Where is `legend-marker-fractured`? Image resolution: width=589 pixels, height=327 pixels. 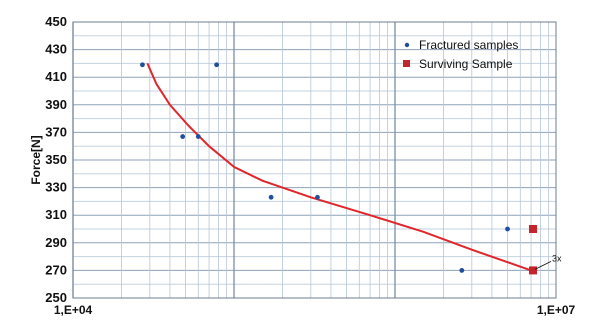 legend-marker-fractured is located at coordinates (407, 45).